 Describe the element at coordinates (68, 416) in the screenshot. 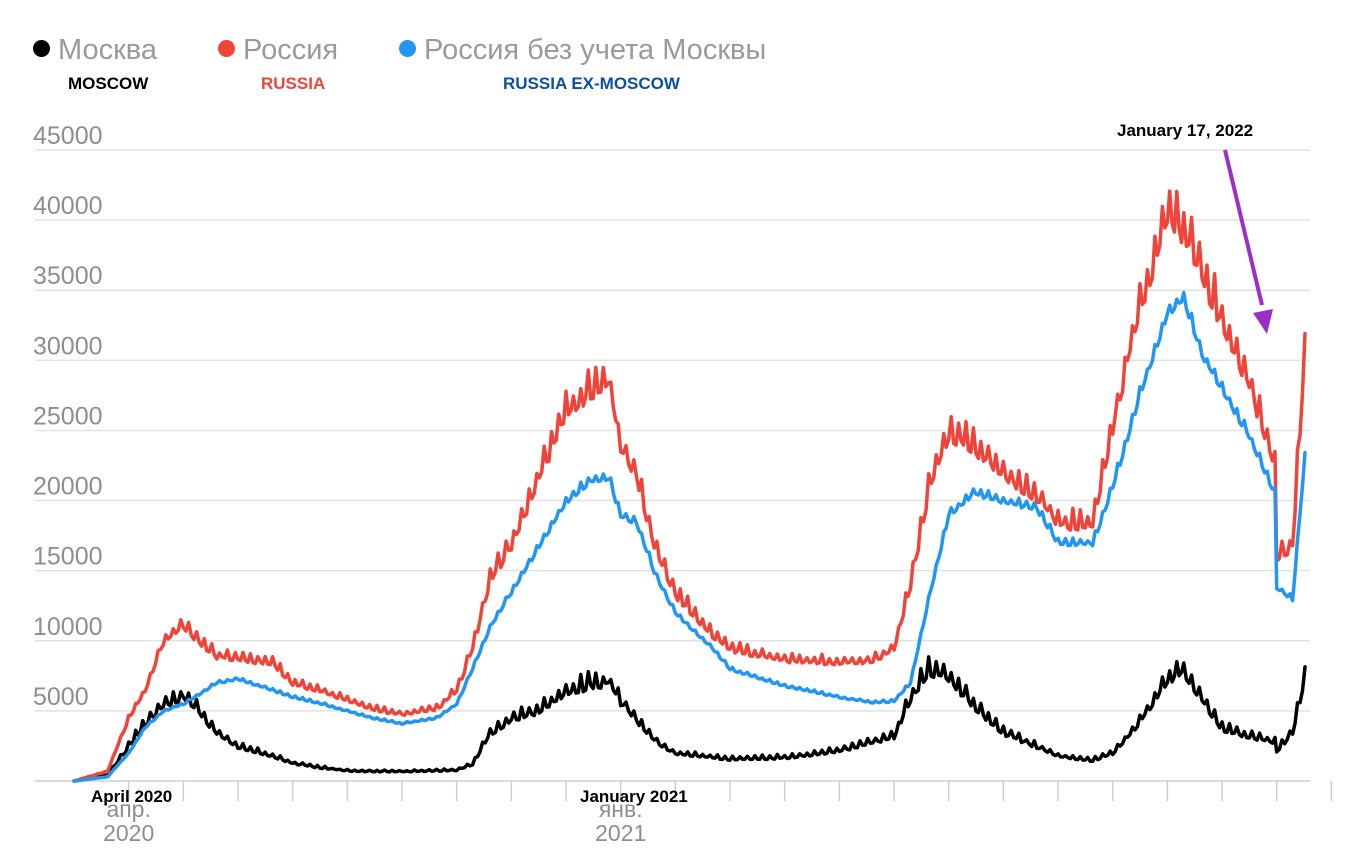

I see `y-tick-label-25000: 25000` at that location.